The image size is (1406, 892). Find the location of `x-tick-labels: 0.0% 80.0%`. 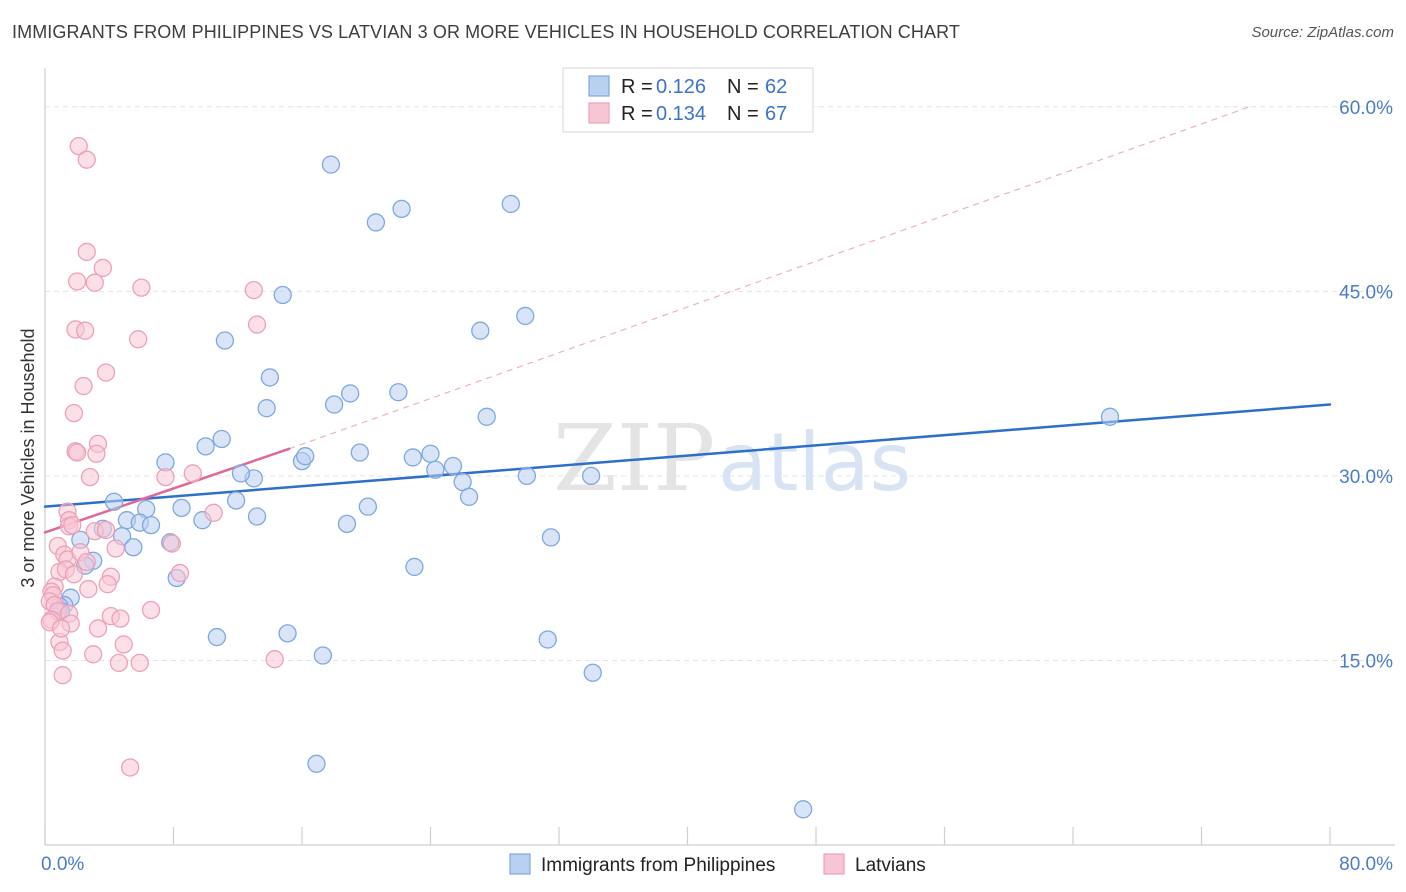

x-tick-labels: 0.0% 80.0% is located at coordinates (717, 864).